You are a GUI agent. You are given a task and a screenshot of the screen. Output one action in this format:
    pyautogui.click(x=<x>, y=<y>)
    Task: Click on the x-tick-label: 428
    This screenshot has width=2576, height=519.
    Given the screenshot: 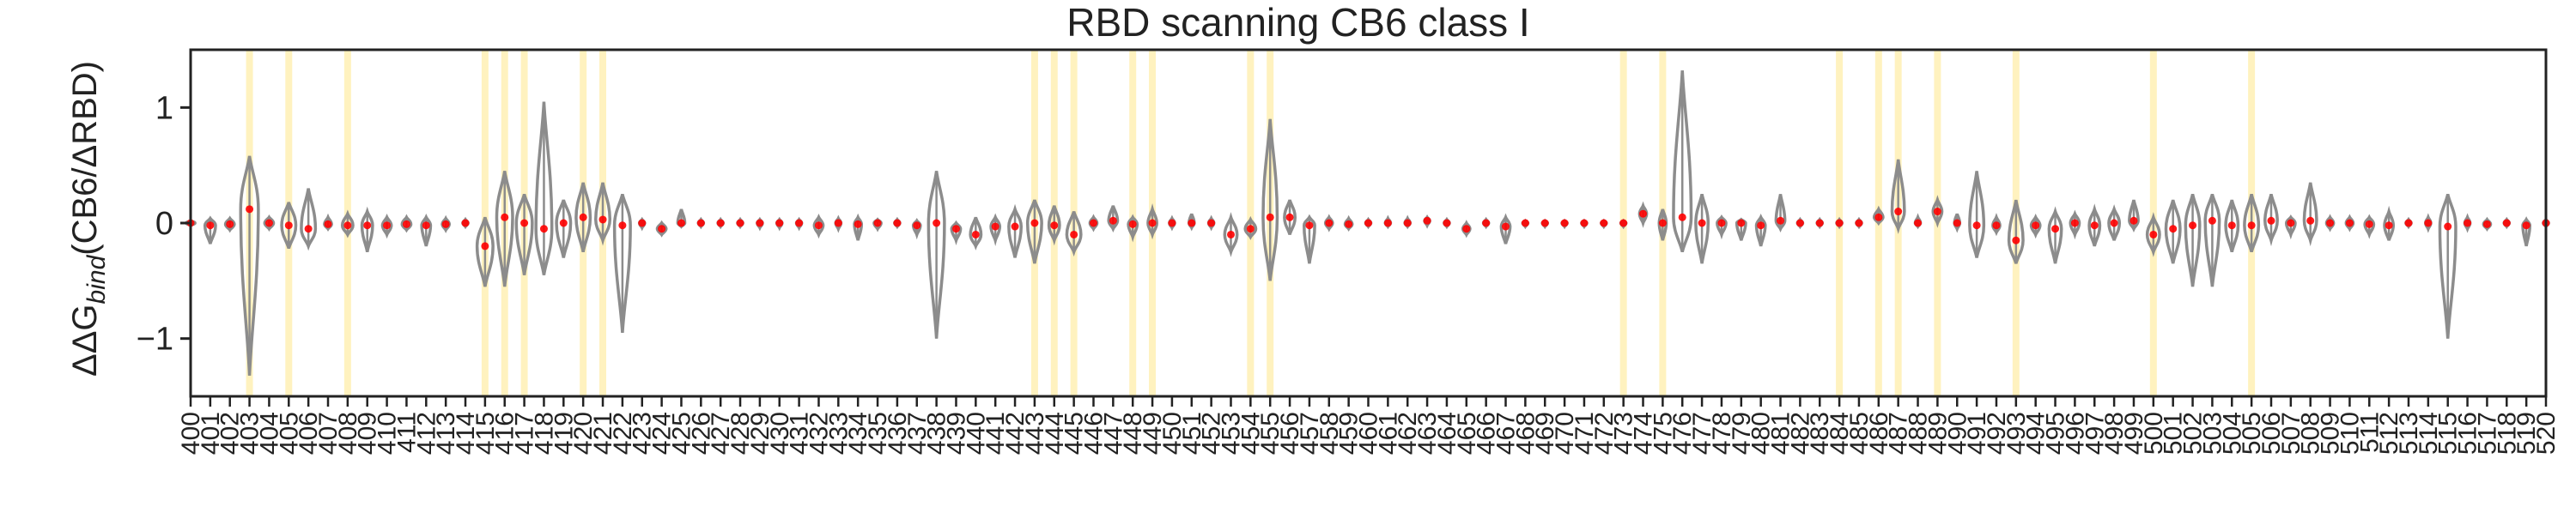 What is the action you would take?
    pyautogui.click(x=740, y=433)
    